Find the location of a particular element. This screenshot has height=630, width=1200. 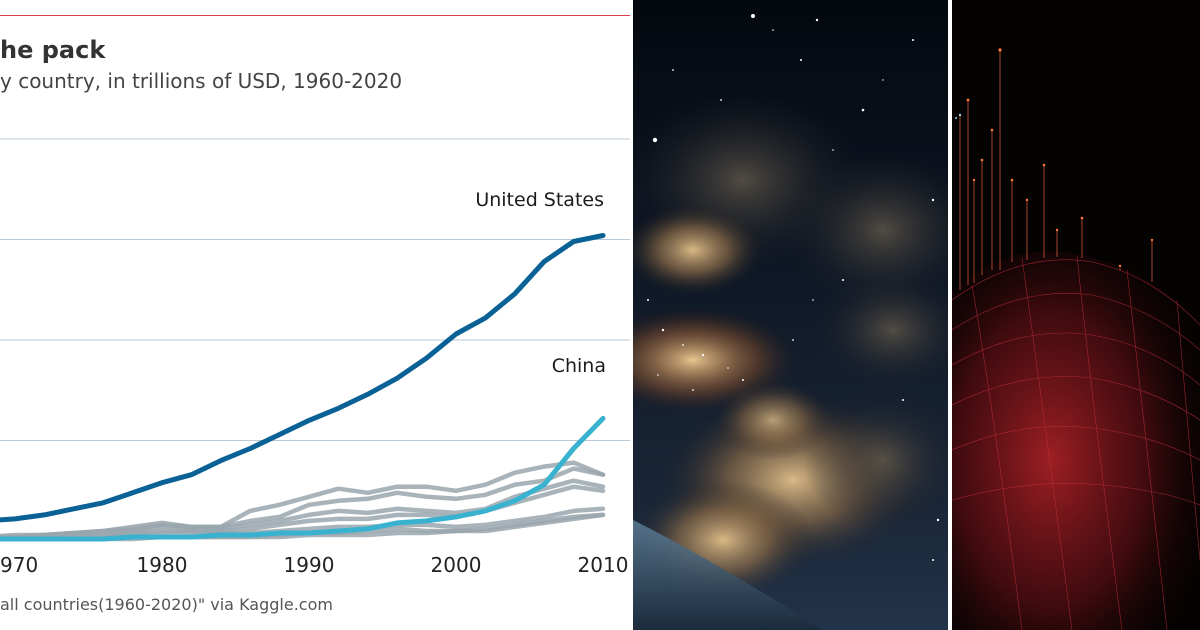

x-tick-1980: 1980 is located at coordinates (162, 565).